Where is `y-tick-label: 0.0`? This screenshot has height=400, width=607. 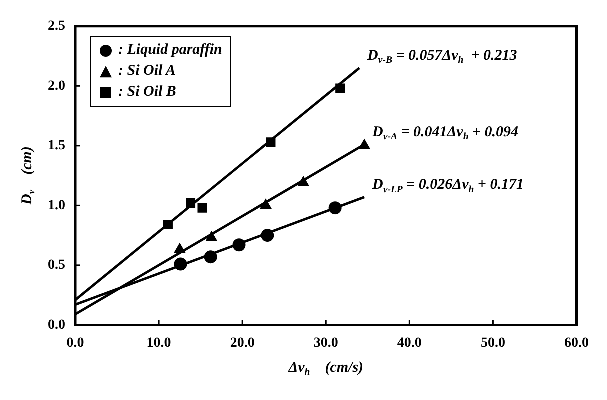
y-tick-label: 0.0 is located at coordinates (57, 325).